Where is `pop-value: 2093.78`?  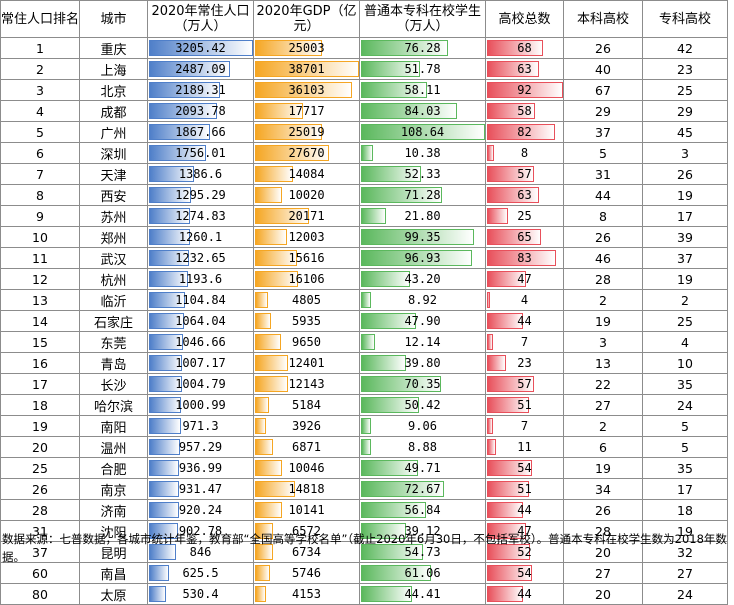 pop-value: 2093.78 is located at coordinates (200, 111).